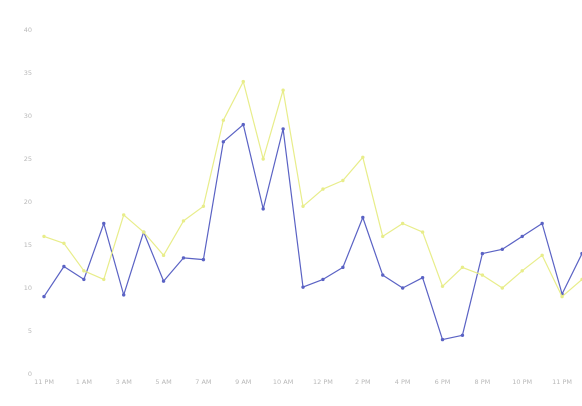 The height and width of the screenshot is (406, 582). What do you see at coordinates (363, 382) in the screenshot?
I see `x-tick-label: 2 PM` at bounding box center [363, 382].